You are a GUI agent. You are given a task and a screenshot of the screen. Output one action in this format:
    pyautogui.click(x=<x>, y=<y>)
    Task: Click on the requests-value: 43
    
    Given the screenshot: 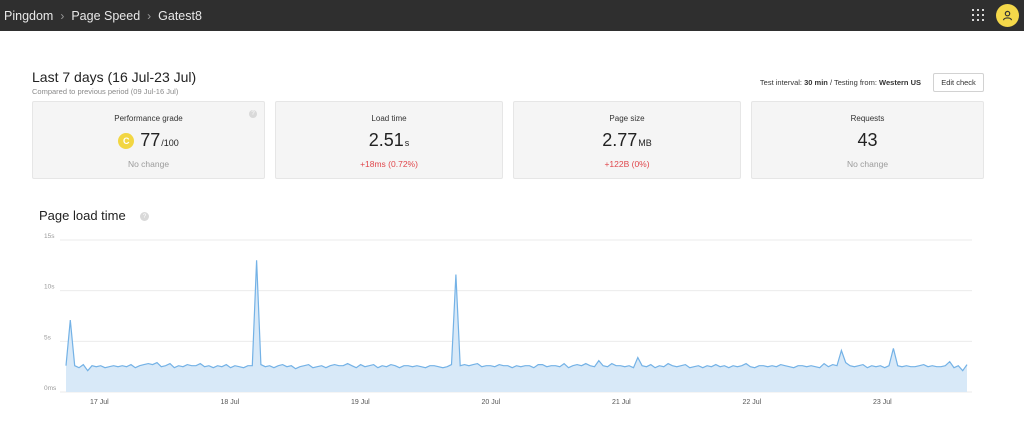 What is the action you would take?
    pyautogui.click(x=867, y=140)
    